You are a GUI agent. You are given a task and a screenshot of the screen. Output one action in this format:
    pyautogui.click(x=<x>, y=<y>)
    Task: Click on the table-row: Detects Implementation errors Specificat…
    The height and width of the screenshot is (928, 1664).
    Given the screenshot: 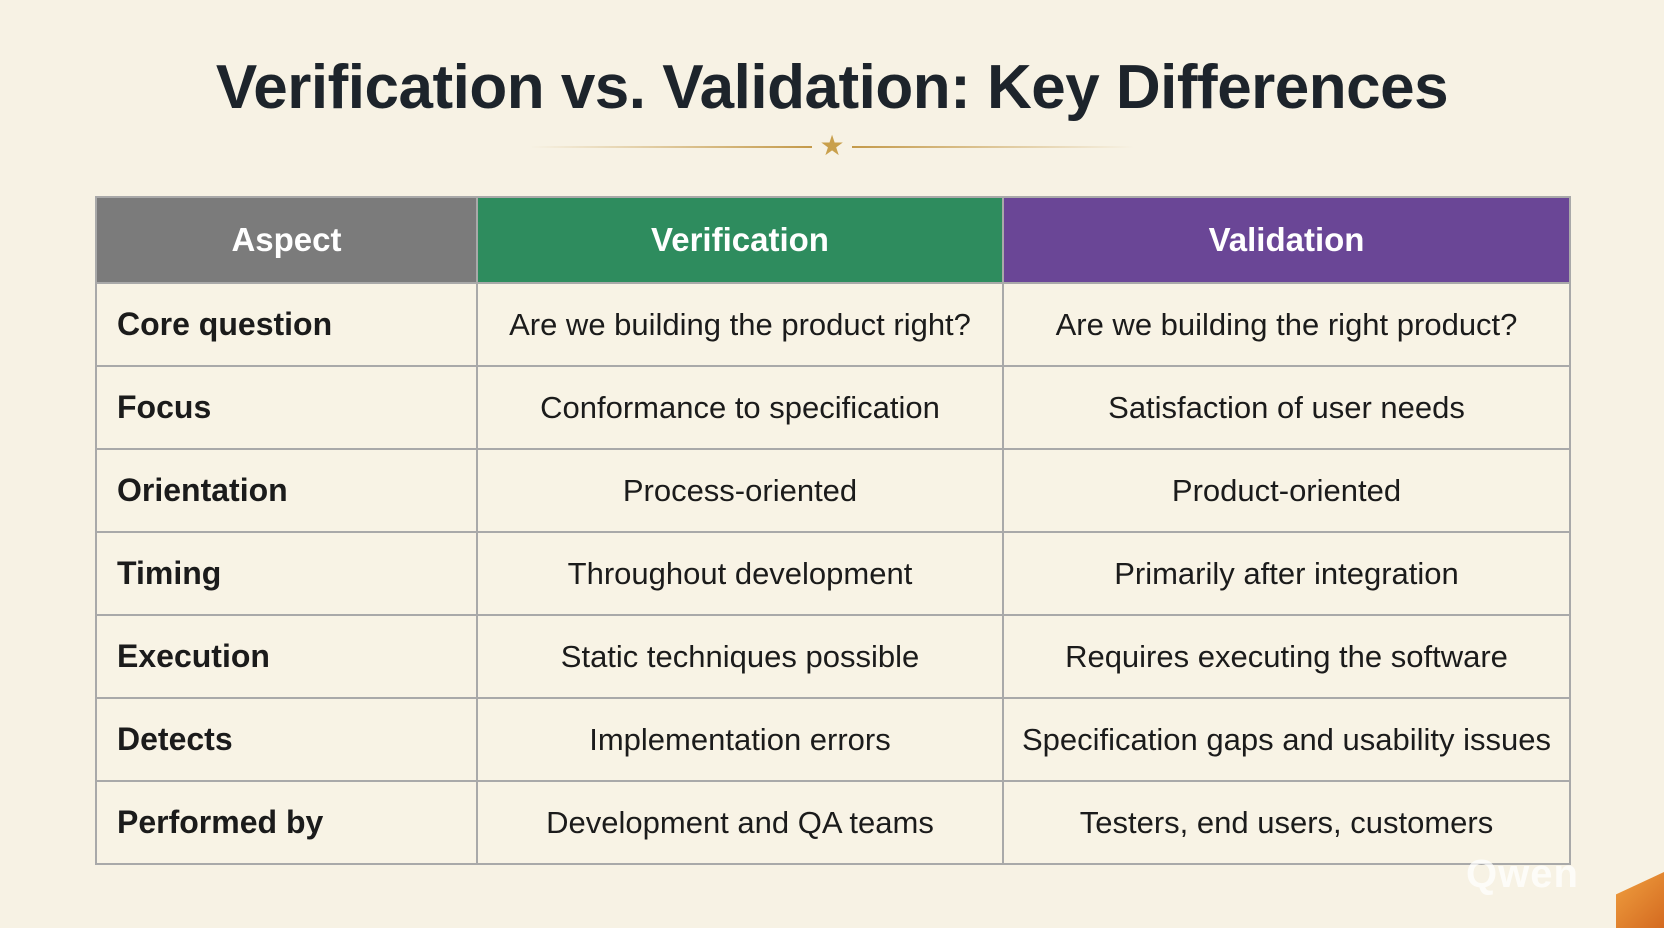 What is the action you would take?
    pyautogui.click(x=833, y=739)
    